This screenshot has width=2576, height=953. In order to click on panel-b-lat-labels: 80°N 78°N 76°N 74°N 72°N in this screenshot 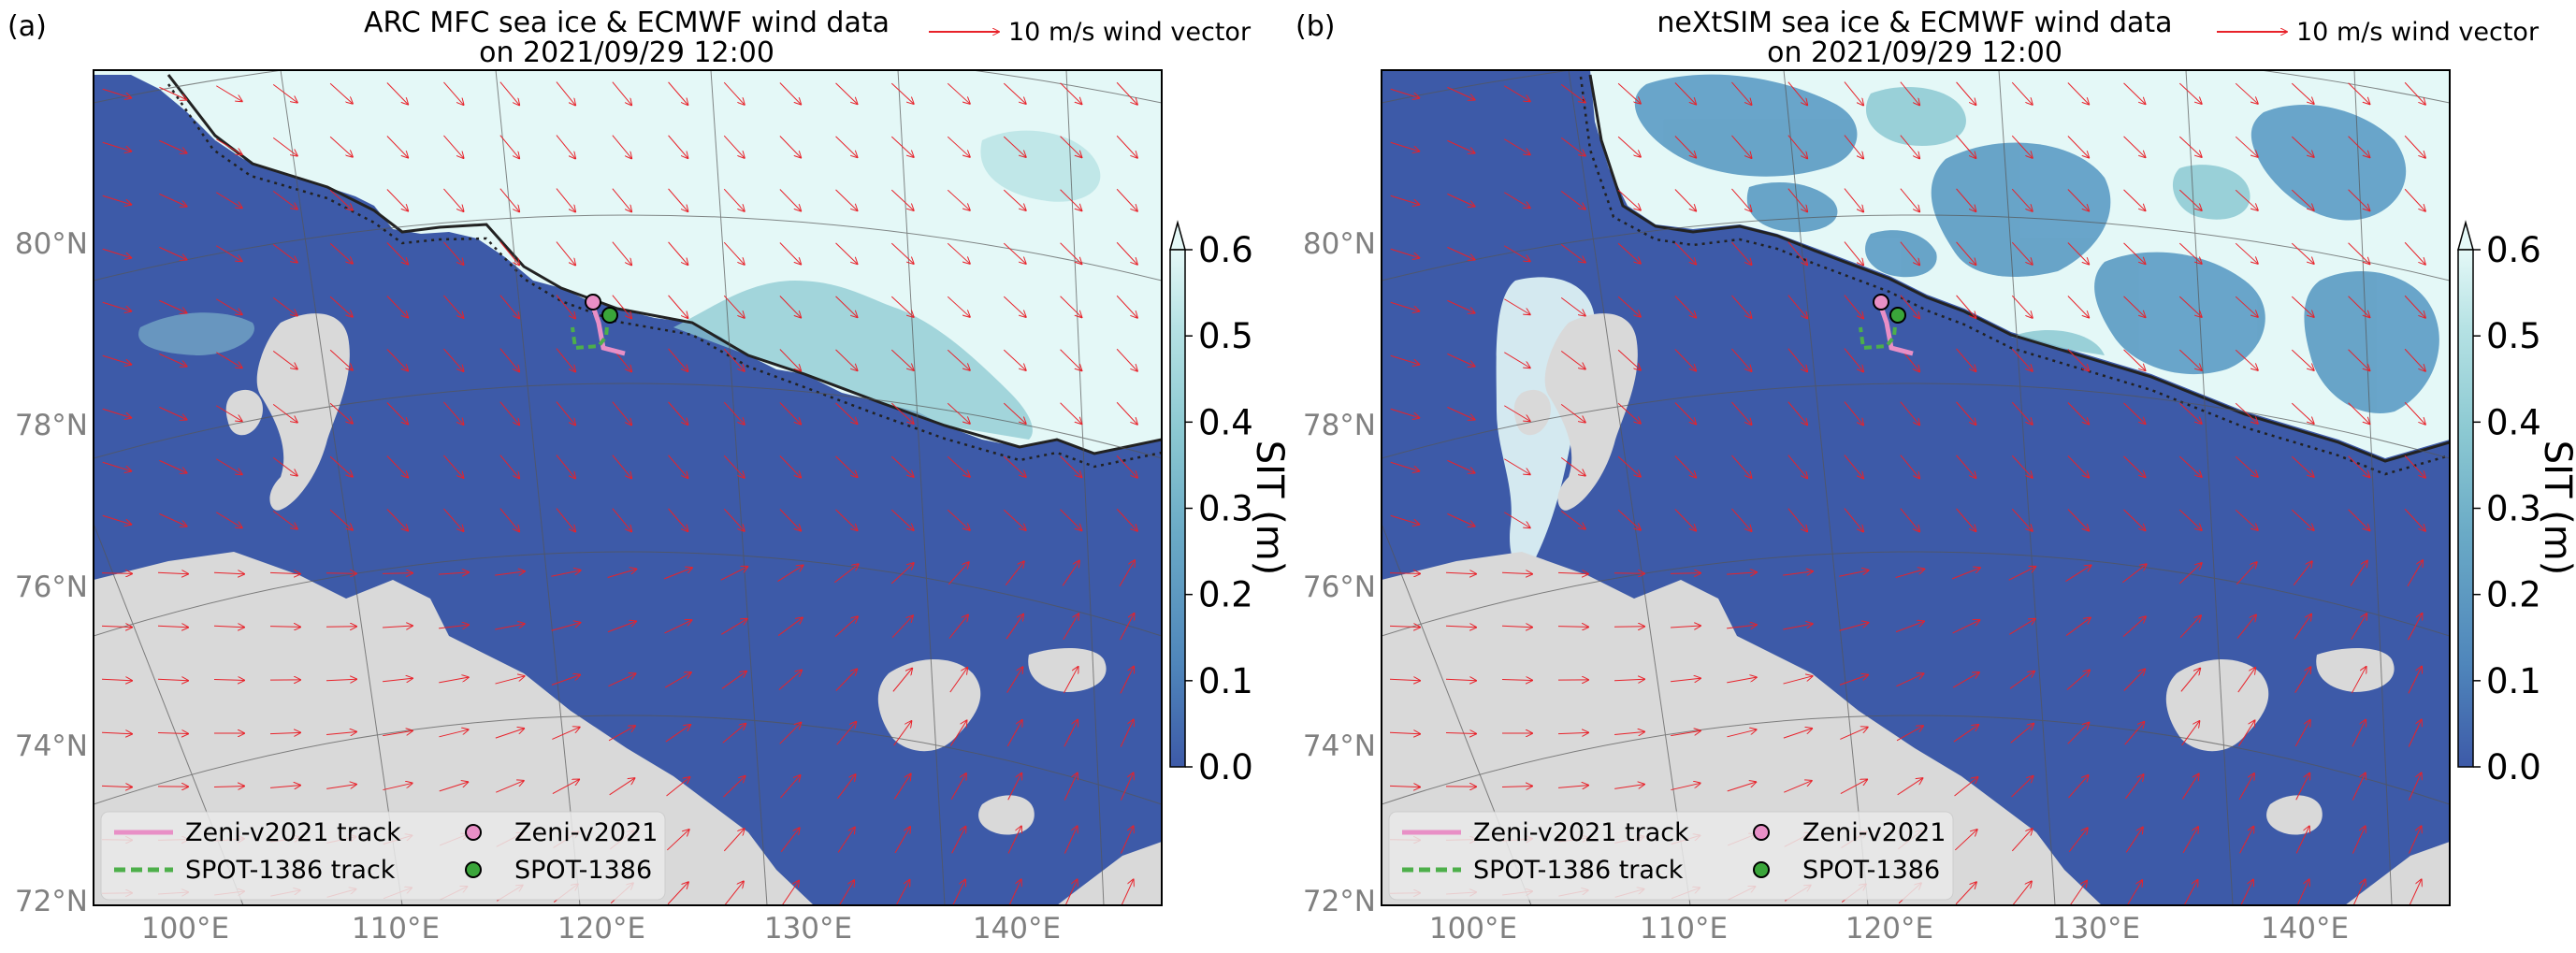, I will do `click(1339, 572)`.